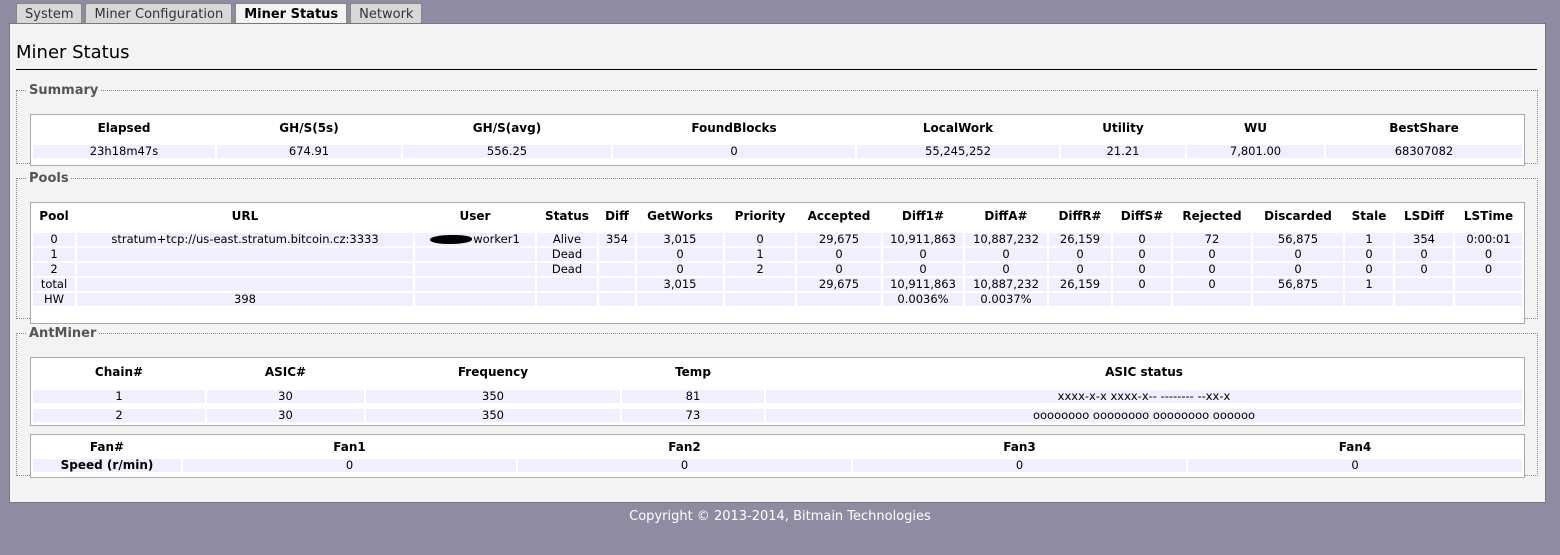  What do you see at coordinates (1298, 239) in the screenshot?
I see `pool-cell: 56,875` at bounding box center [1298, 239].